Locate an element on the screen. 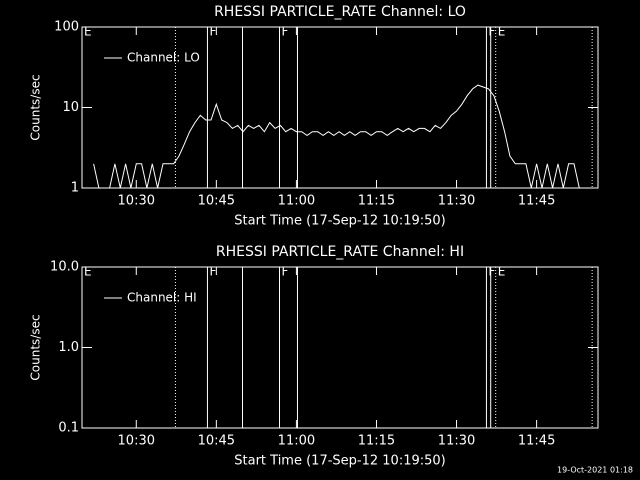  legend-label: Channel: HI is located at coordinates (162, 298).